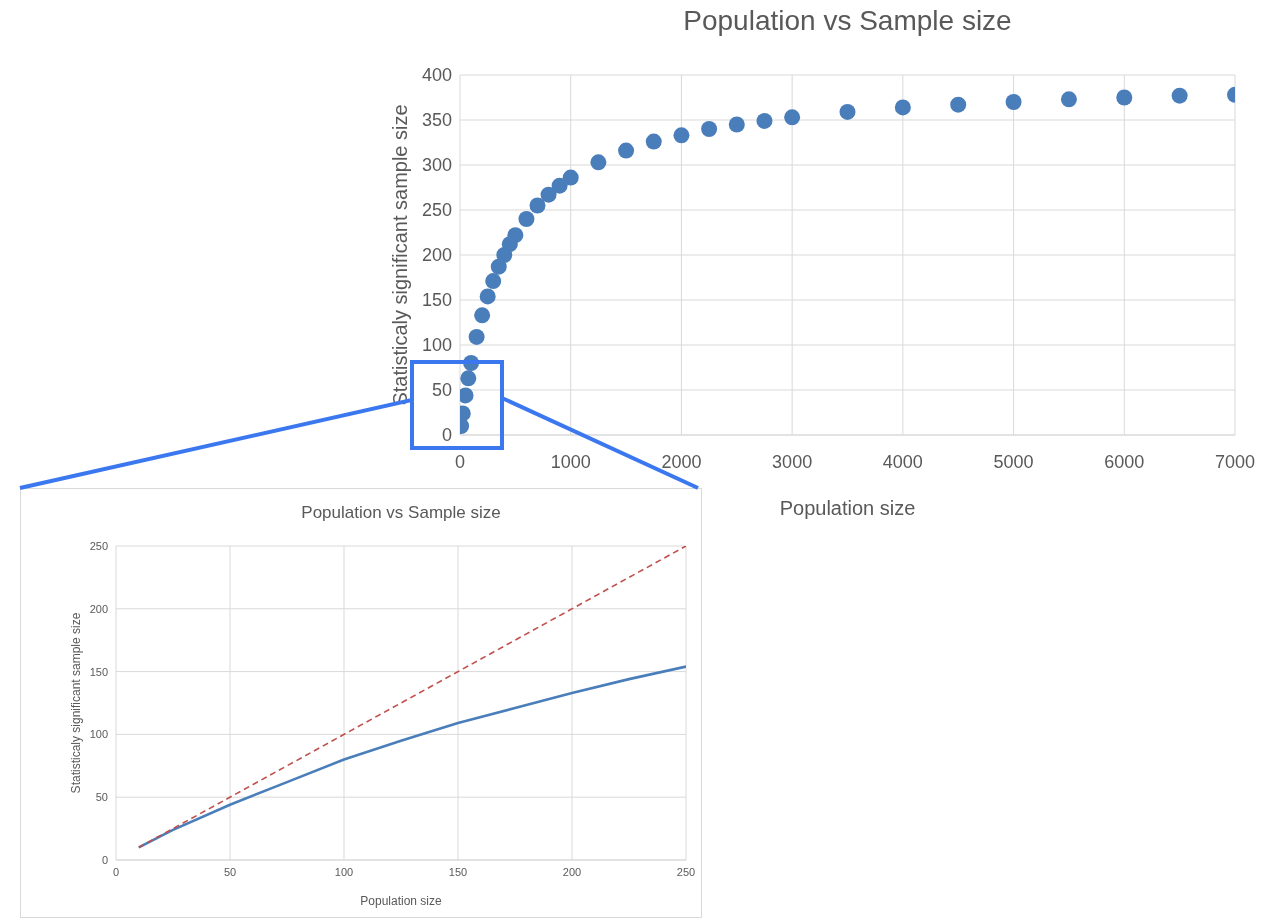 This screenshot has width=1281, height=920. Describe the element at coordinates (458, 871) in the screenshot. I see `x-tick-label: 150` at that location.